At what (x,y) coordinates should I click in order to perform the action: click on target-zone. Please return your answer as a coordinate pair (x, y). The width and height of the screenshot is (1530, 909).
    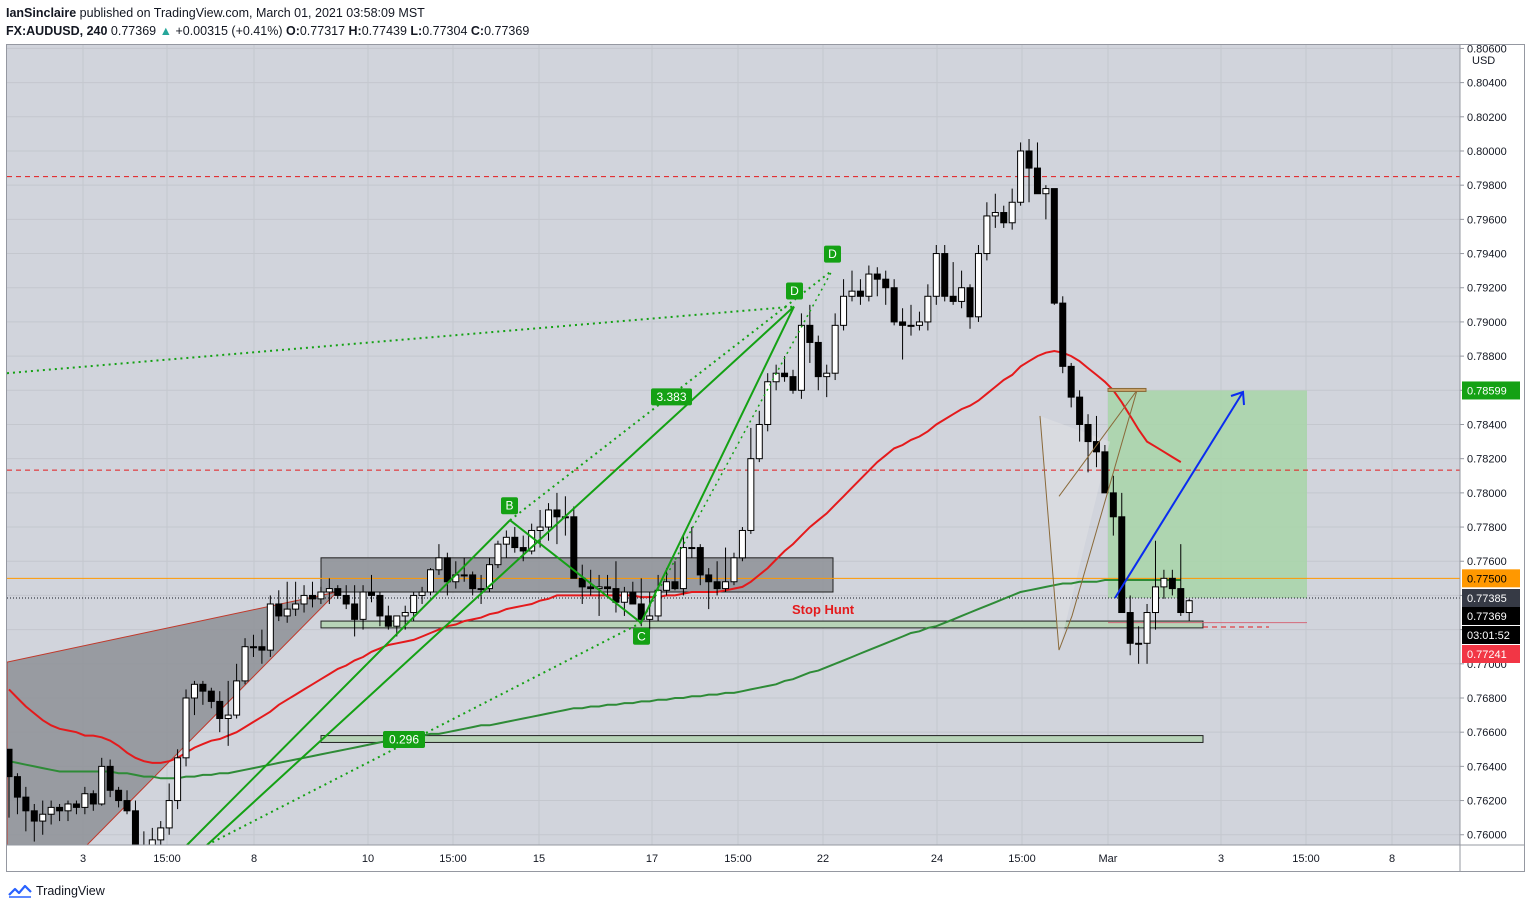
    Looking at the image, I should click on (1207, 494).